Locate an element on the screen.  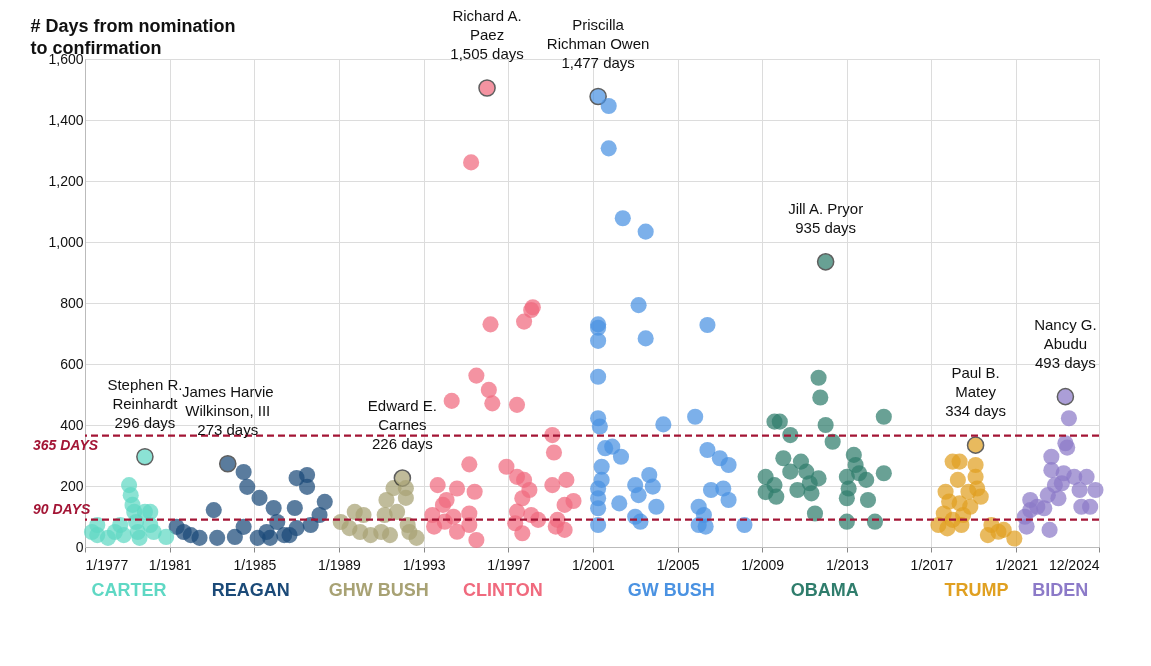
text: BIDEN is located at coordinates (1060, 590).